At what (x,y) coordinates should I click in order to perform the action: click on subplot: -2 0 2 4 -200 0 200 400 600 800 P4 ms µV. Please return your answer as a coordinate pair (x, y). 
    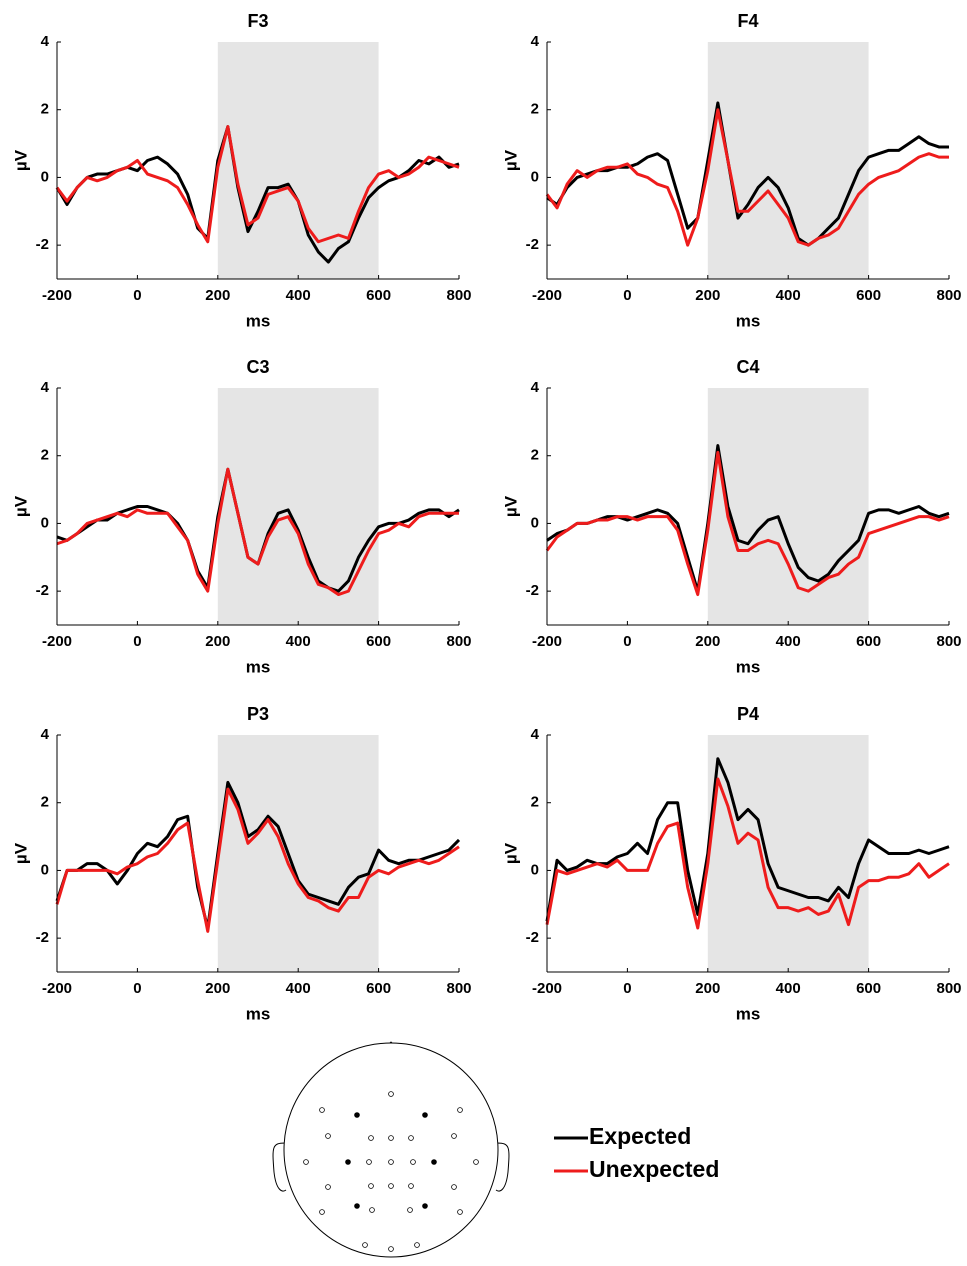
    Looking at the image, I should click on (731, 864).